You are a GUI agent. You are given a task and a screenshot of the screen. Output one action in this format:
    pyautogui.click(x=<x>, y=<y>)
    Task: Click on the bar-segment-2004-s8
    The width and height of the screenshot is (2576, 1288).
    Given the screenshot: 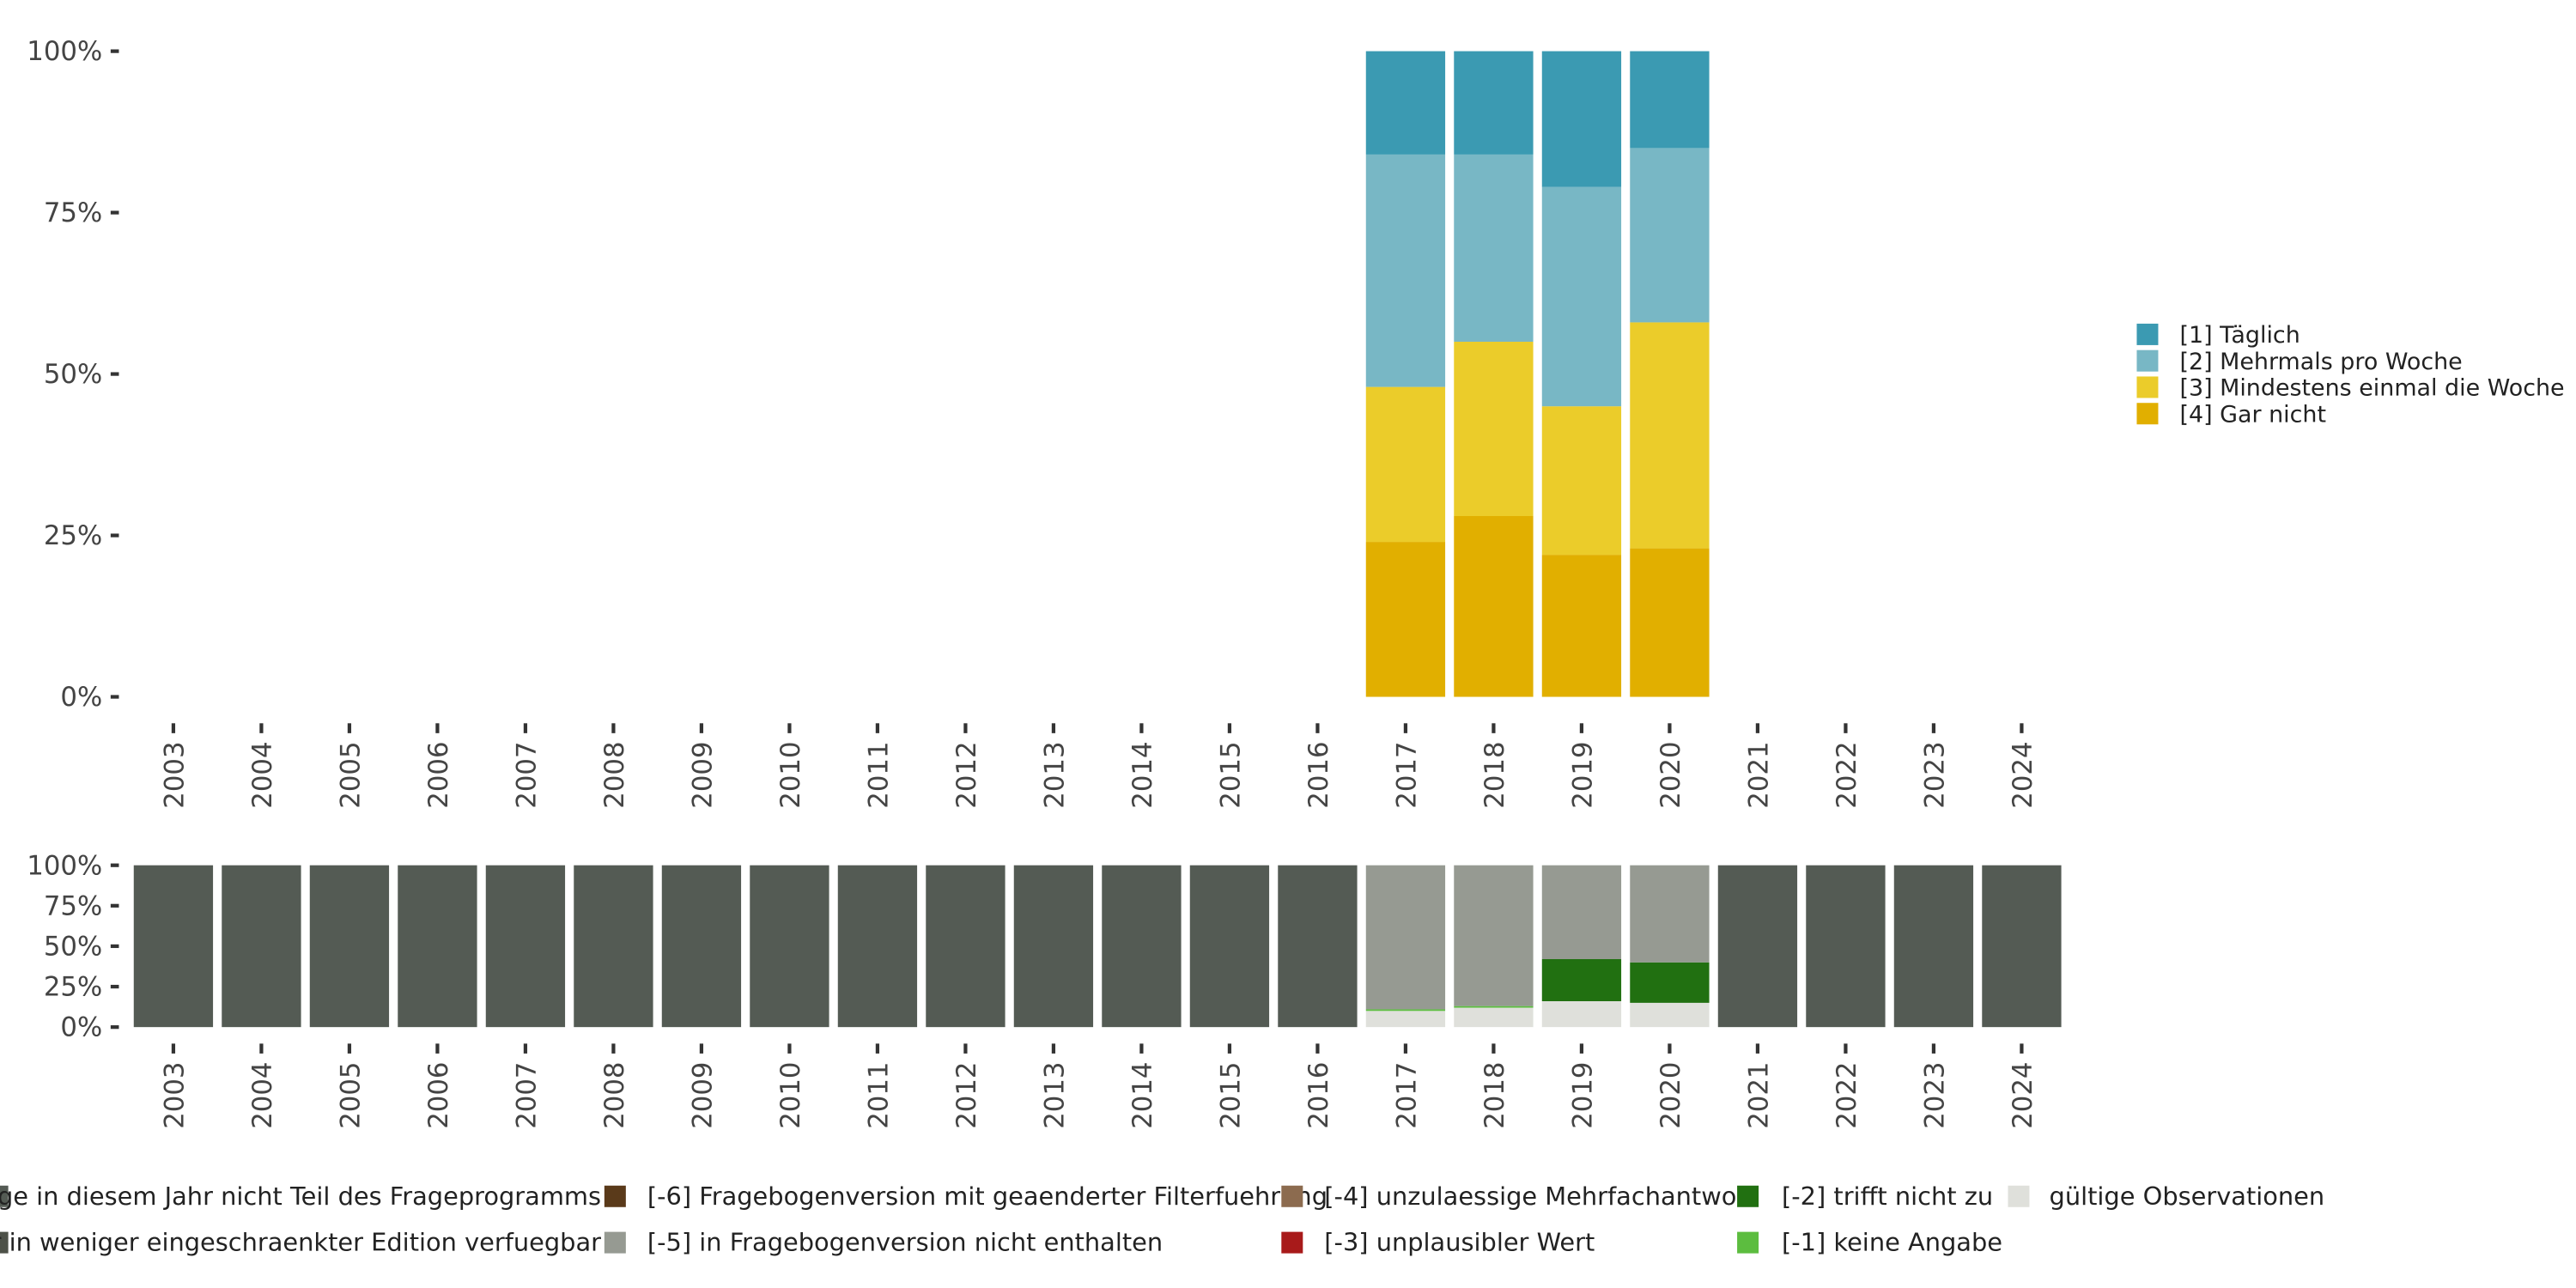 What is the action you would take?
    pyautogui.click(x=261, y=947)
    